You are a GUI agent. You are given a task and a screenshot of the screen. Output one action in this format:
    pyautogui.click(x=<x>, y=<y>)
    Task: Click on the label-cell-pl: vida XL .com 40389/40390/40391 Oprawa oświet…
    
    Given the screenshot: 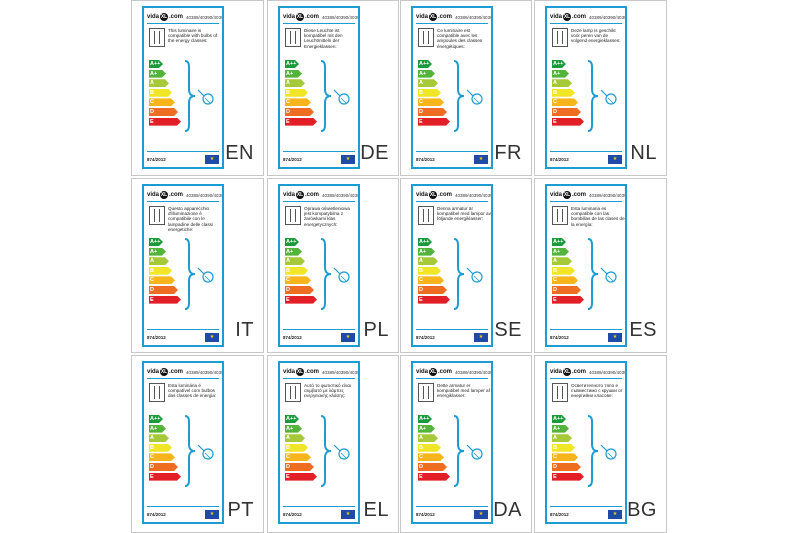 What is the action you would take?
    pyautogui.click(x=333, y=265)
    